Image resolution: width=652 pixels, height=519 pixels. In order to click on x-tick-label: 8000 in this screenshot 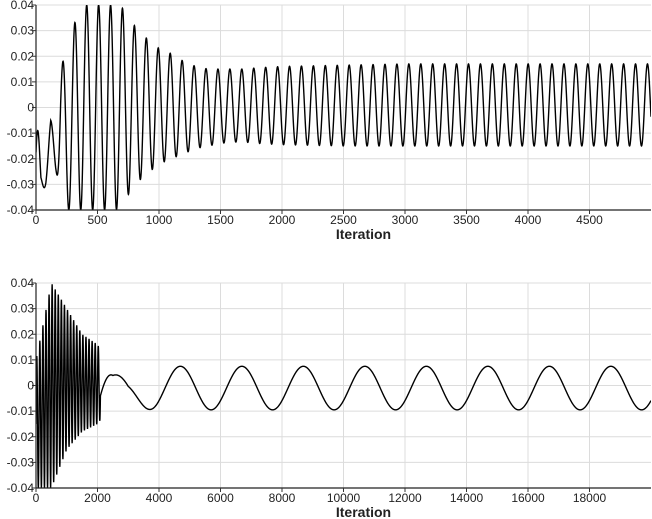, I will do `click(282, 498)`.